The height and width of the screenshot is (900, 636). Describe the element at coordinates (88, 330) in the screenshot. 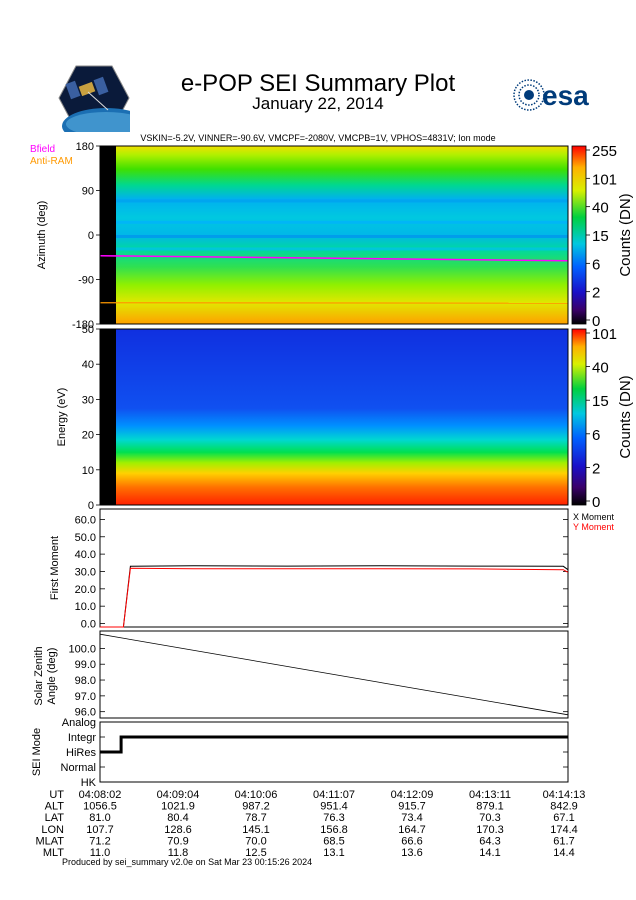

I see `energy-tick-label: 50` at that location.